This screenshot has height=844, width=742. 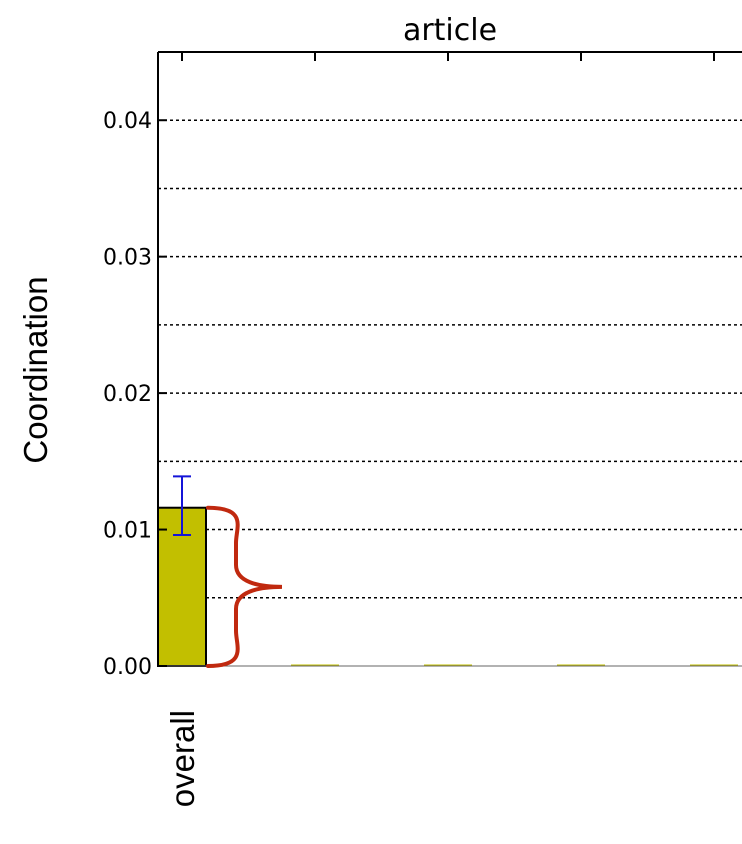 I want to click on curly-brace-annotation, so click(x=244, y=586).